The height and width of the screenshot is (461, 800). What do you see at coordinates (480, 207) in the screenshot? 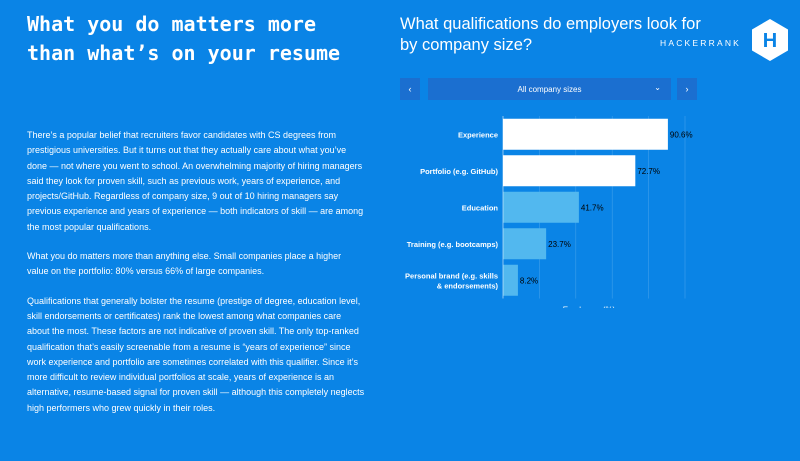
I see `category-label: Education` at bounding box center [480, 207].